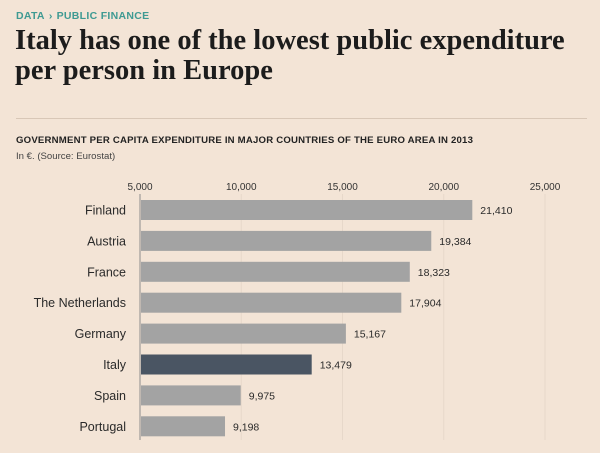  What do you see at coordinates (103, 16) in the screenshot?
I see `breadcrumb-public-finance-link: PUBLIC FINANCE` at bounding box center [103, 16].